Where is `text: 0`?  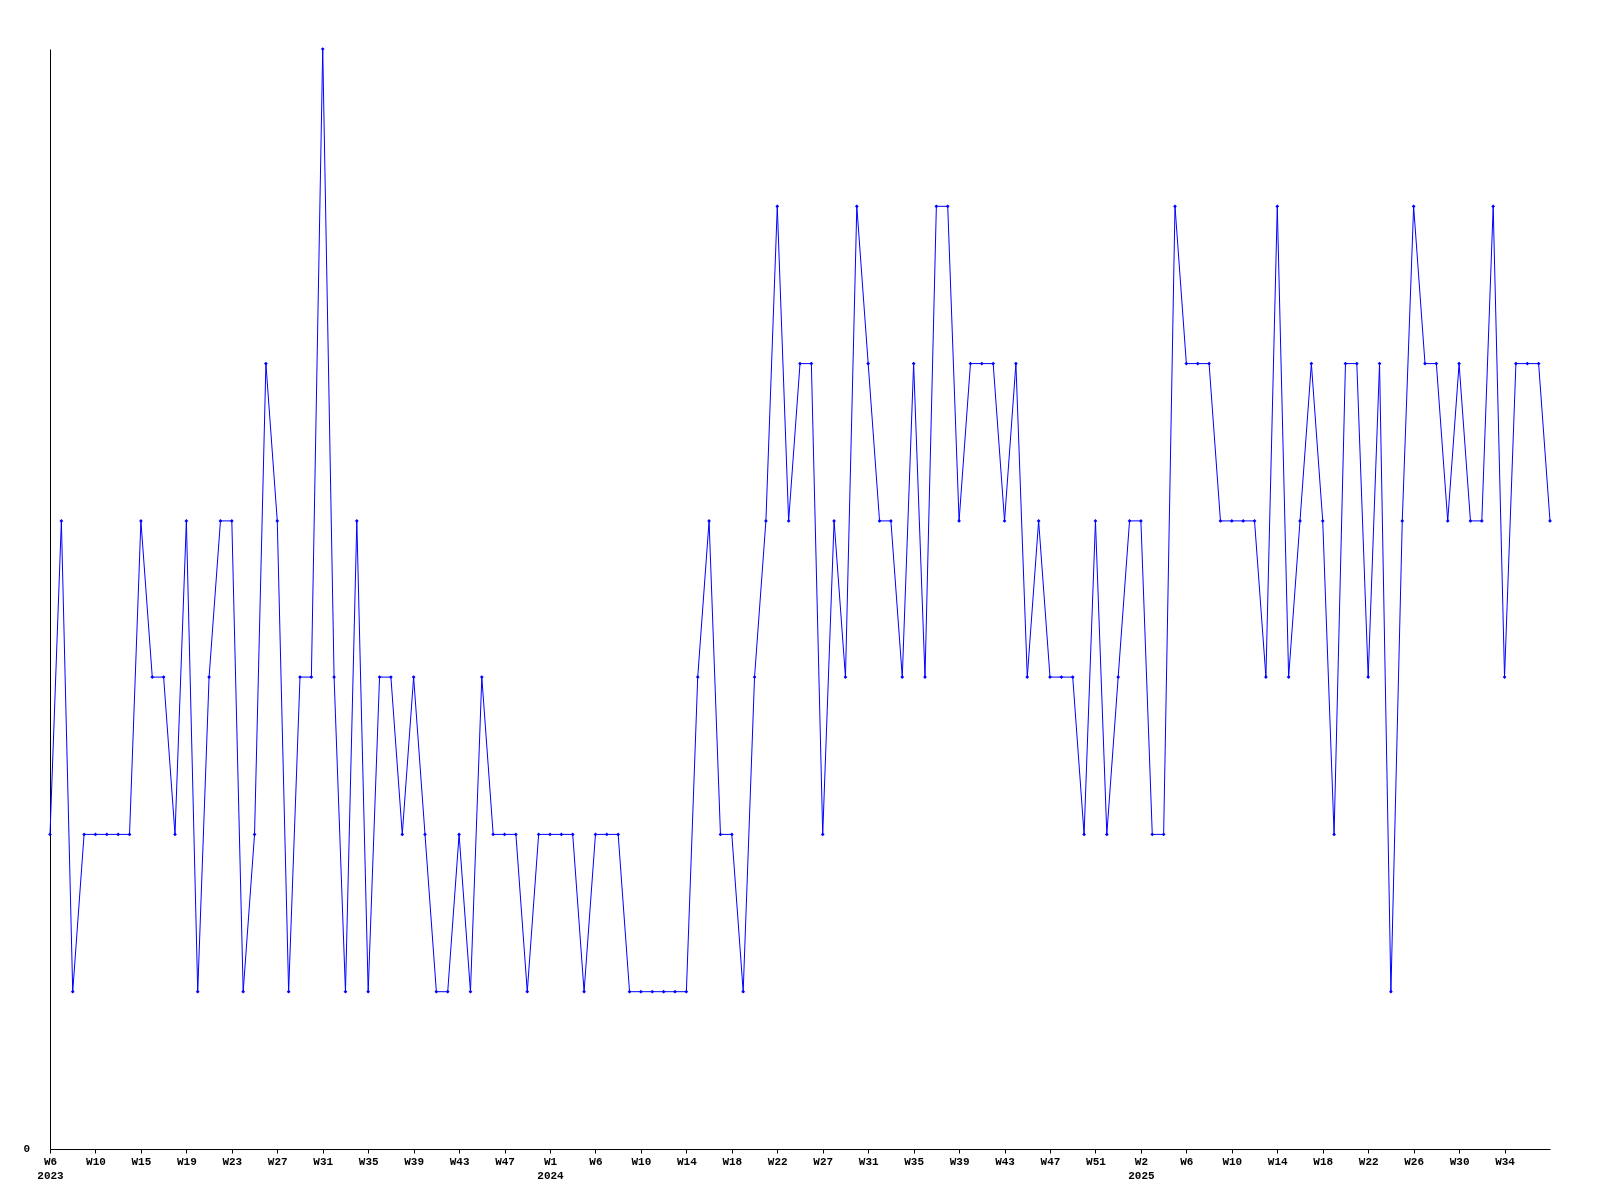
text: 0 is located at coordinates (26, 1149).